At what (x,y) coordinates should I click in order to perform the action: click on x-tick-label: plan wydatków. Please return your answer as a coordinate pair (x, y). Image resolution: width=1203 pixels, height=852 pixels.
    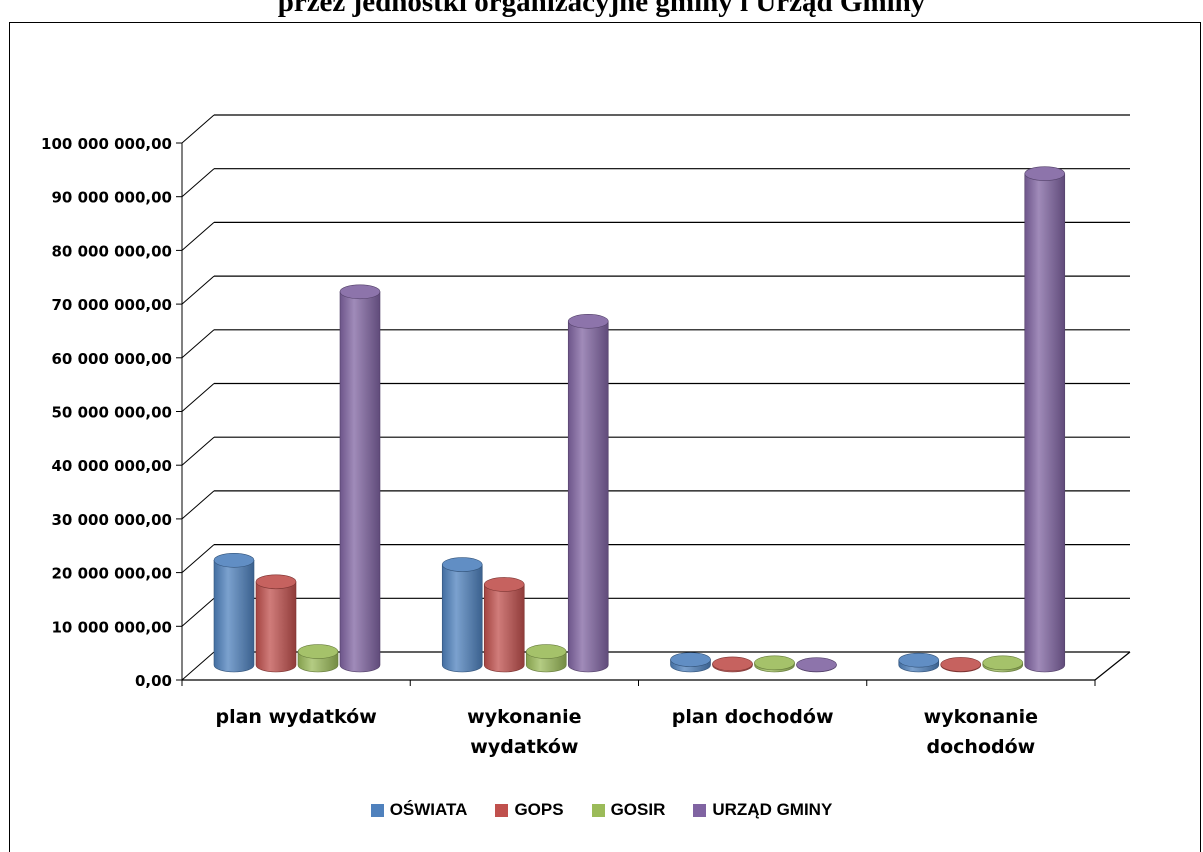
    Looking at the image, I should click on (296, 717).